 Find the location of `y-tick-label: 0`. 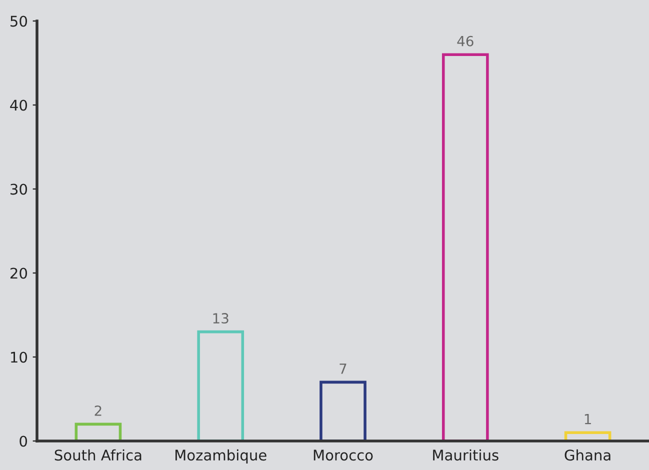

y-tick-label: 0 is located at coordinates (24, 441).